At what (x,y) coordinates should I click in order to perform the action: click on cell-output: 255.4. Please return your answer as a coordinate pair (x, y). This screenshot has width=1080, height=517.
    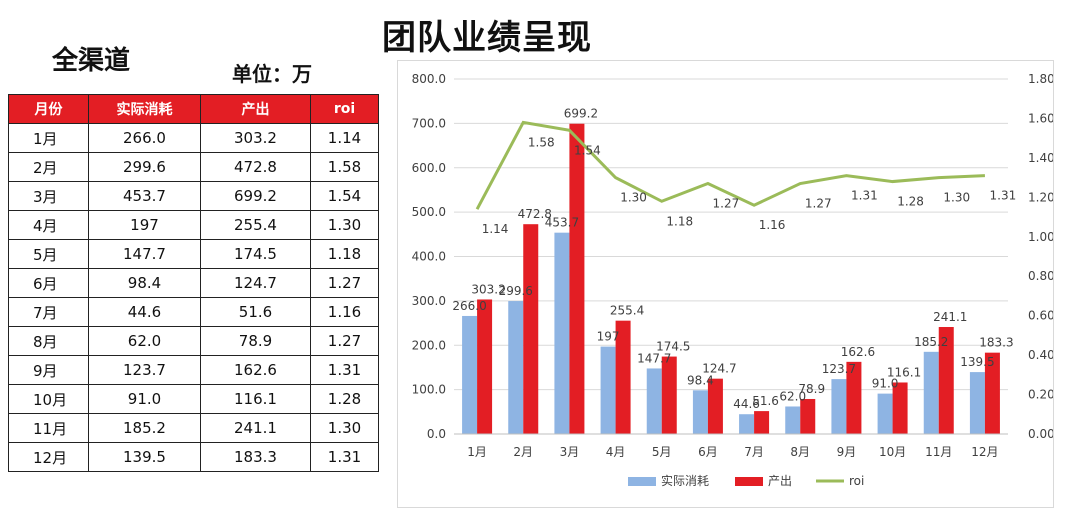
    Looking at the image, I should click on (255, 225).